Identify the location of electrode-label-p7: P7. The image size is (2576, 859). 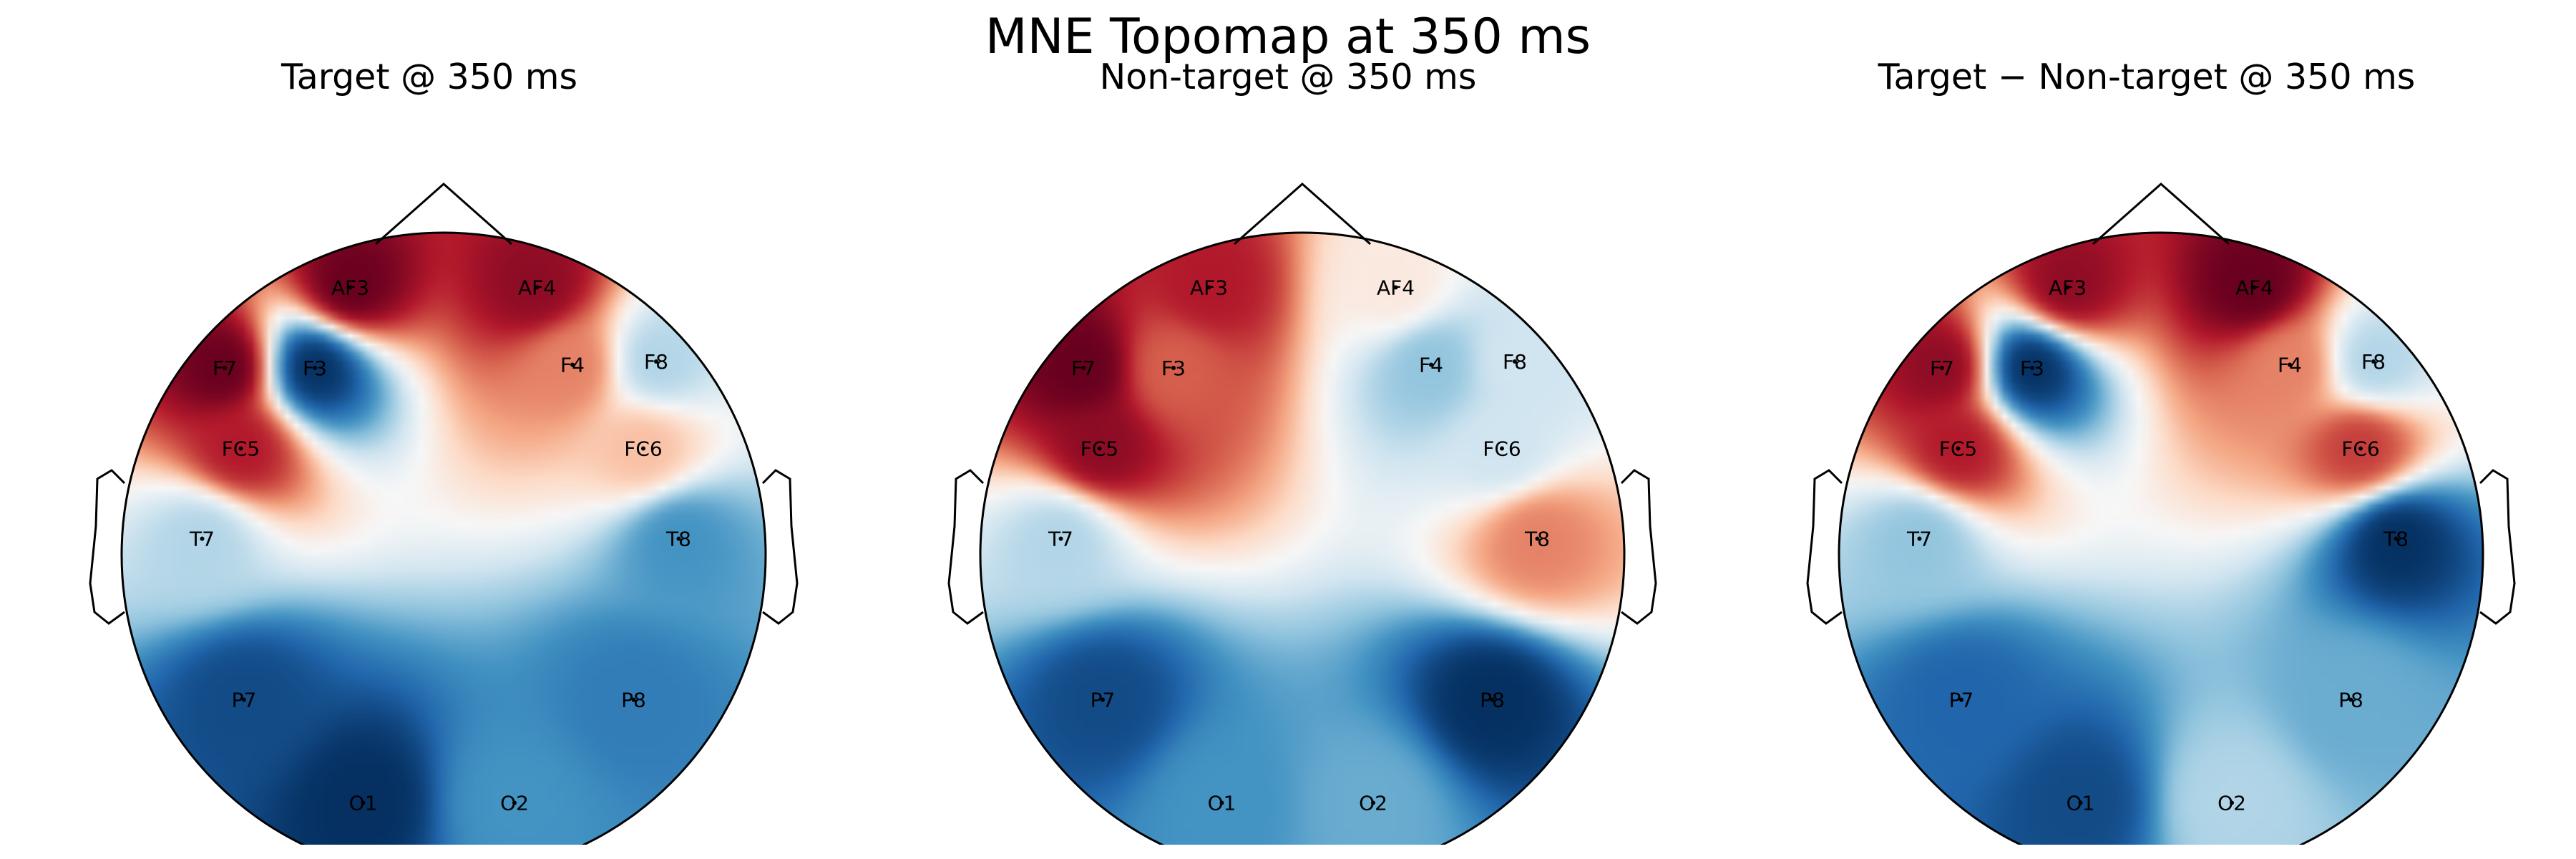
(244, 700).